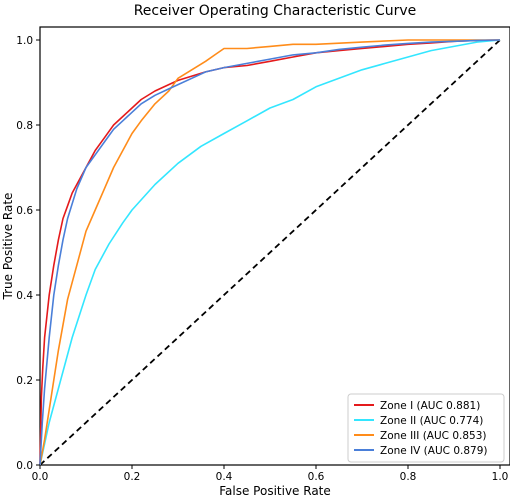 The height and width of the screenshot is (500, 510). Describe the element at coordinates (24, 381) in the screenshot. I see `y-tick-label: 0.2` at that location.